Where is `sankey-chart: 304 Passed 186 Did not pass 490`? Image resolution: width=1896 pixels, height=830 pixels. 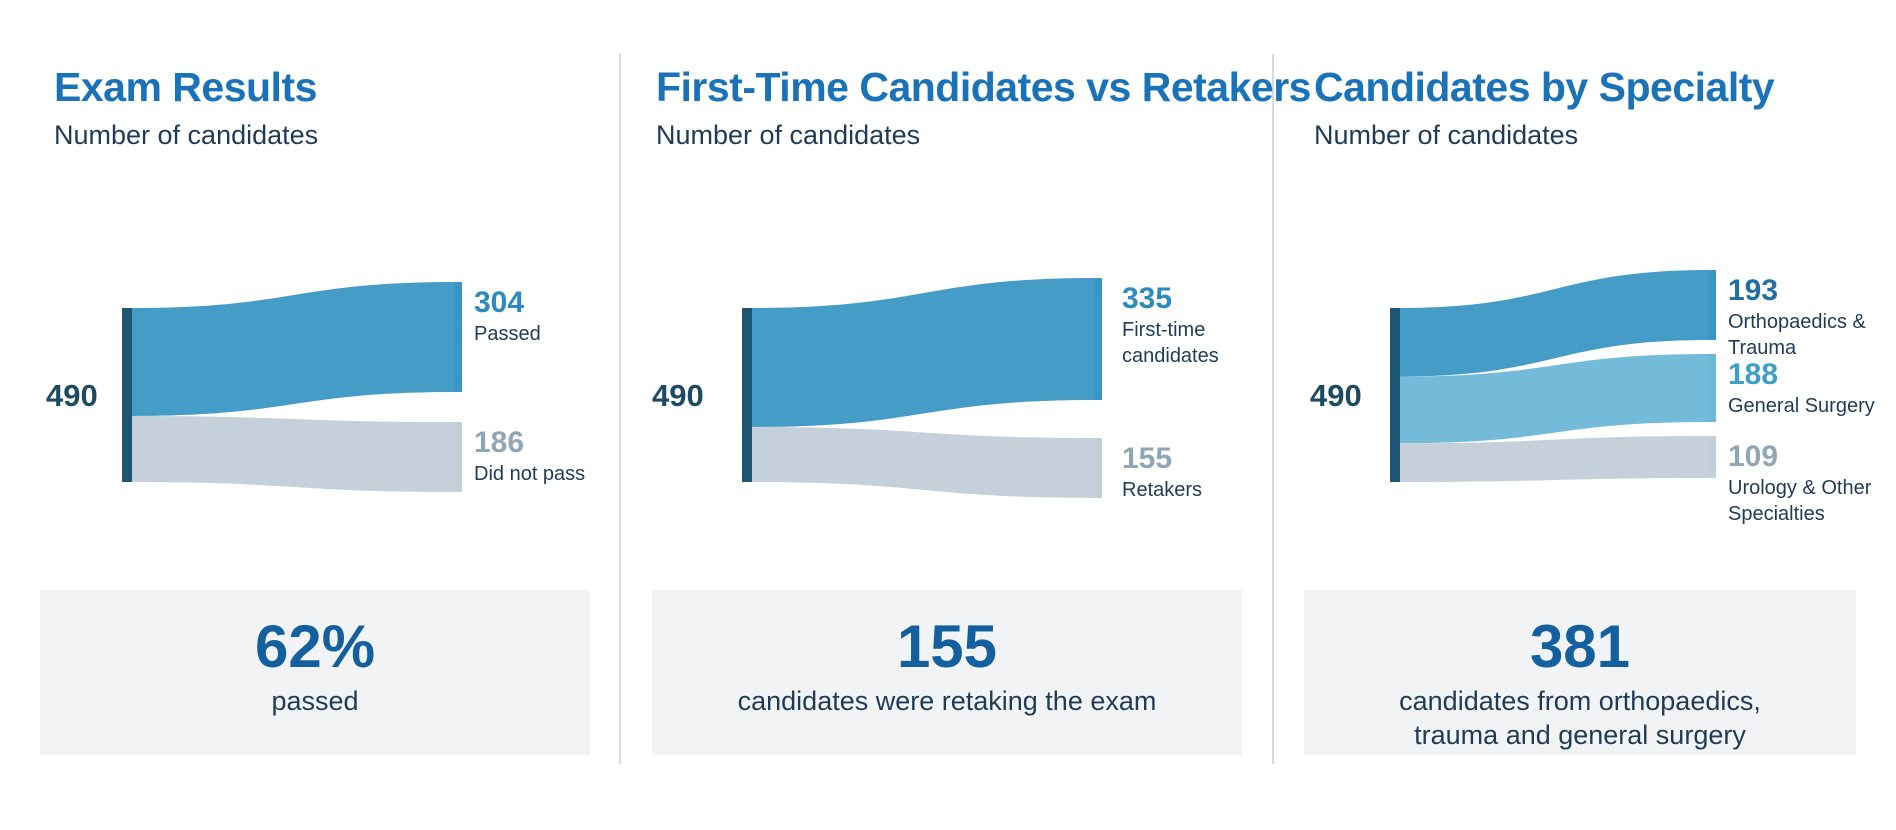
sankey-chart: 304 Passed 186 Did not pass 490 is located at coordinates (315, 387).